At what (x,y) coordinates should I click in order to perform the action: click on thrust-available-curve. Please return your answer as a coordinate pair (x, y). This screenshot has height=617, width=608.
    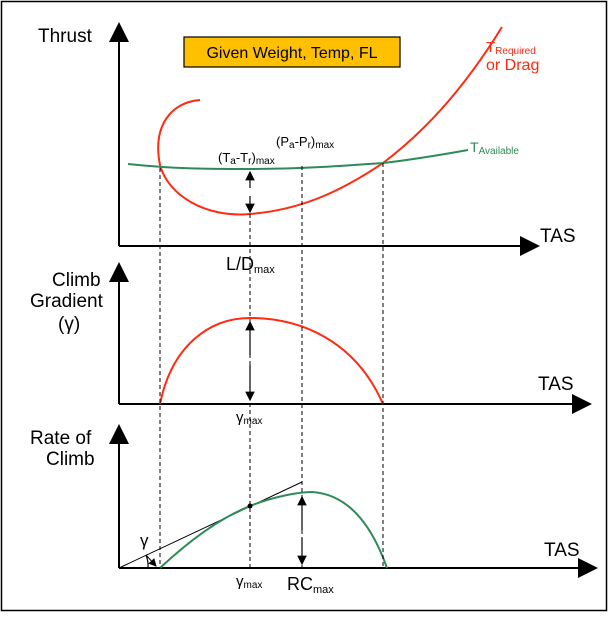
    Looking at the image, I should click on (298, 160).